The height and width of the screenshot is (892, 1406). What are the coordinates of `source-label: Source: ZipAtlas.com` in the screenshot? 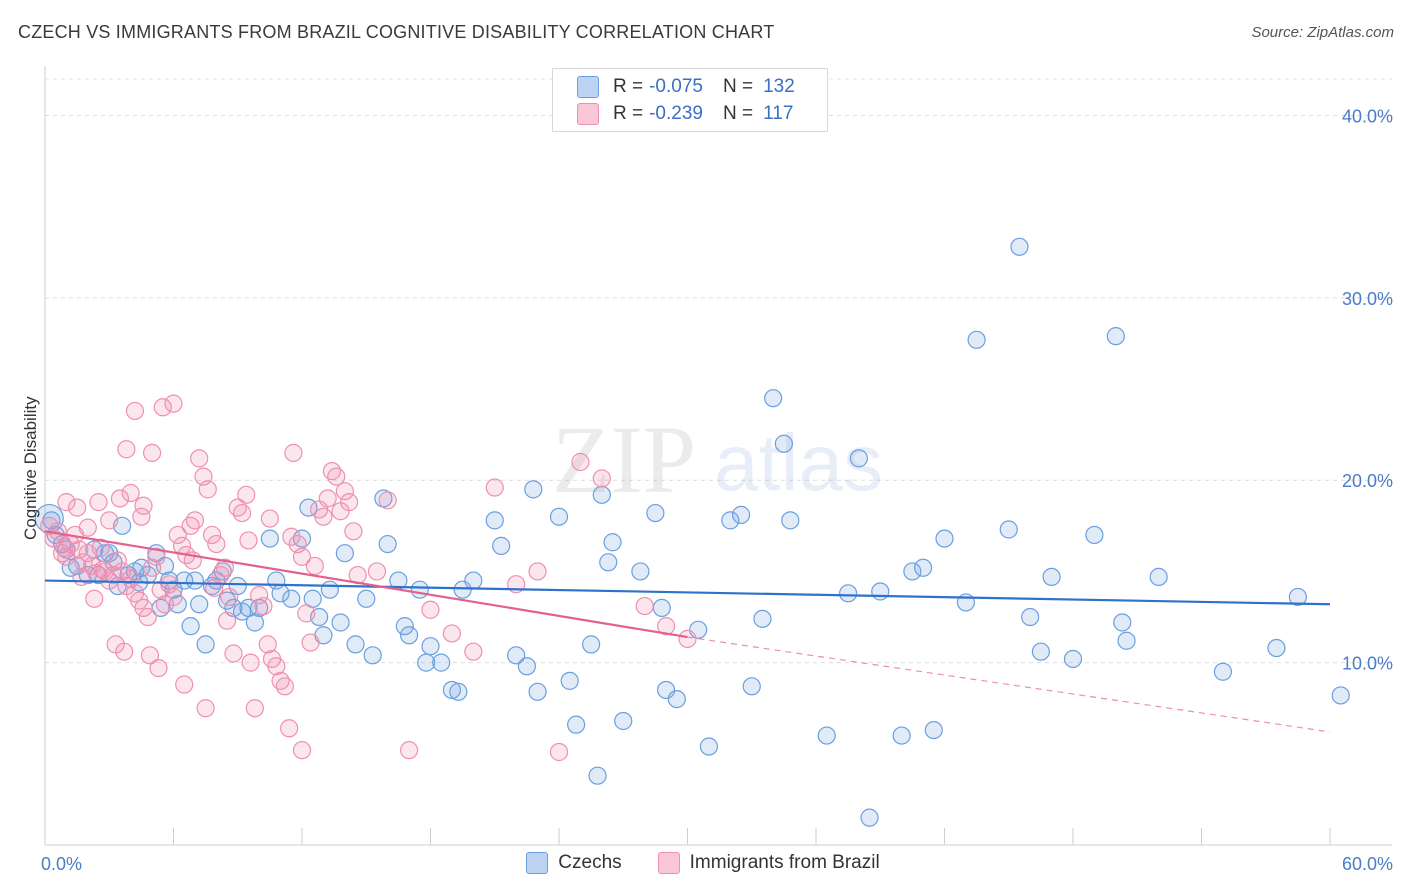 It's located at (1322, 32).